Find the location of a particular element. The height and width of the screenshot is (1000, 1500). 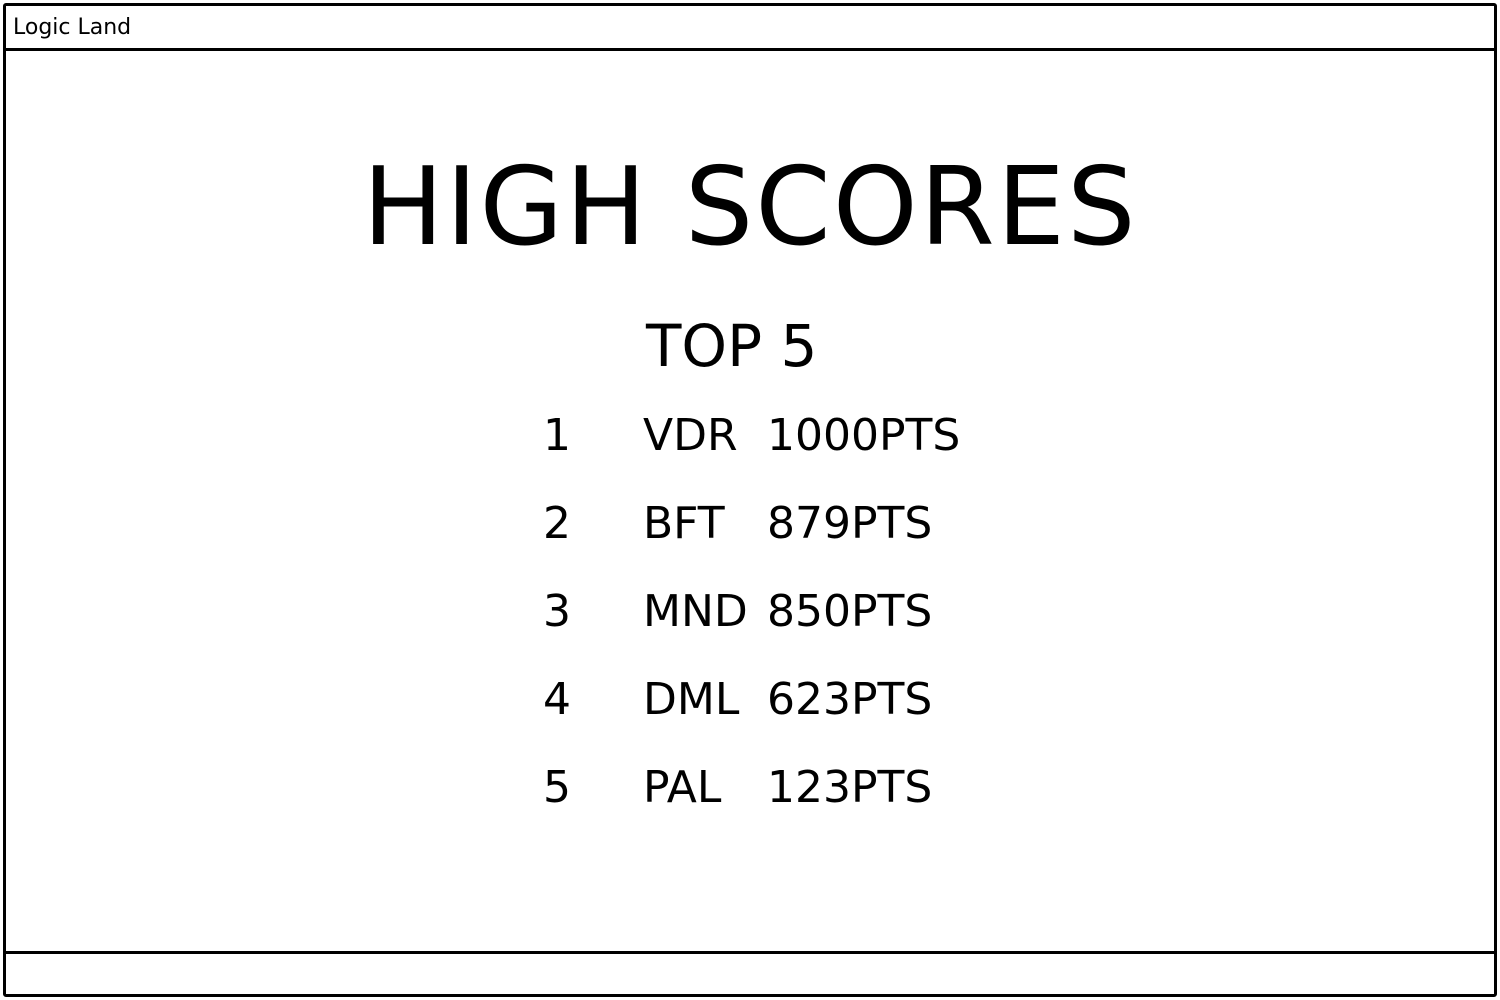

score-points: 123PTS is located at coordinates (850, 787).